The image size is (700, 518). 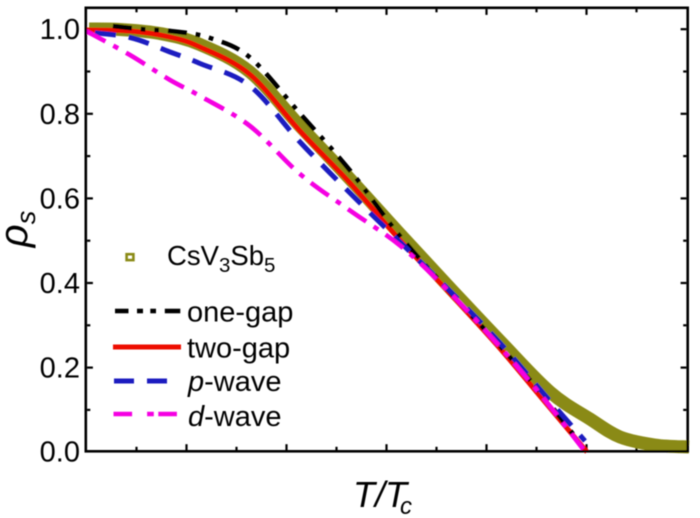 I want to click on svg-text: one-gap, so click(x=240, y=313).